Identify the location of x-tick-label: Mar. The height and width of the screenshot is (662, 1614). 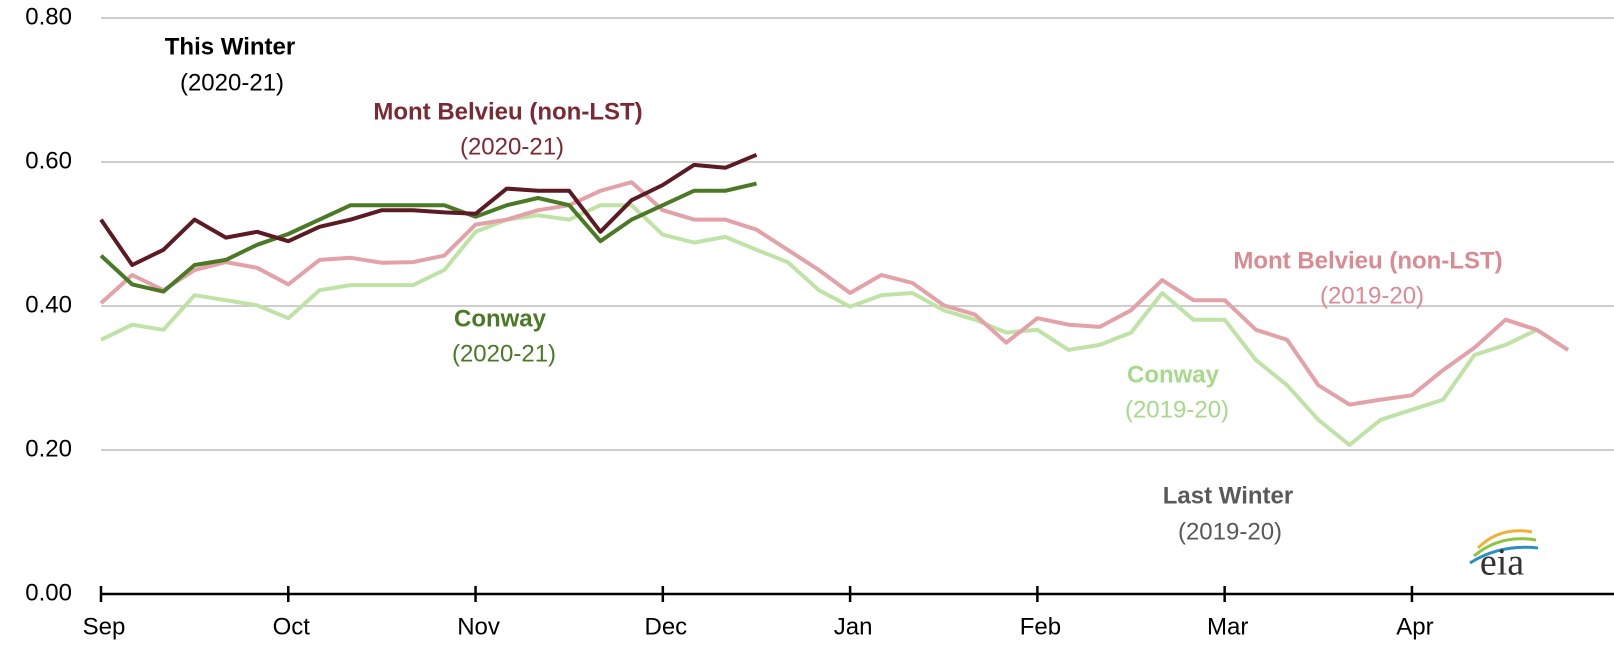
(1227, 626).